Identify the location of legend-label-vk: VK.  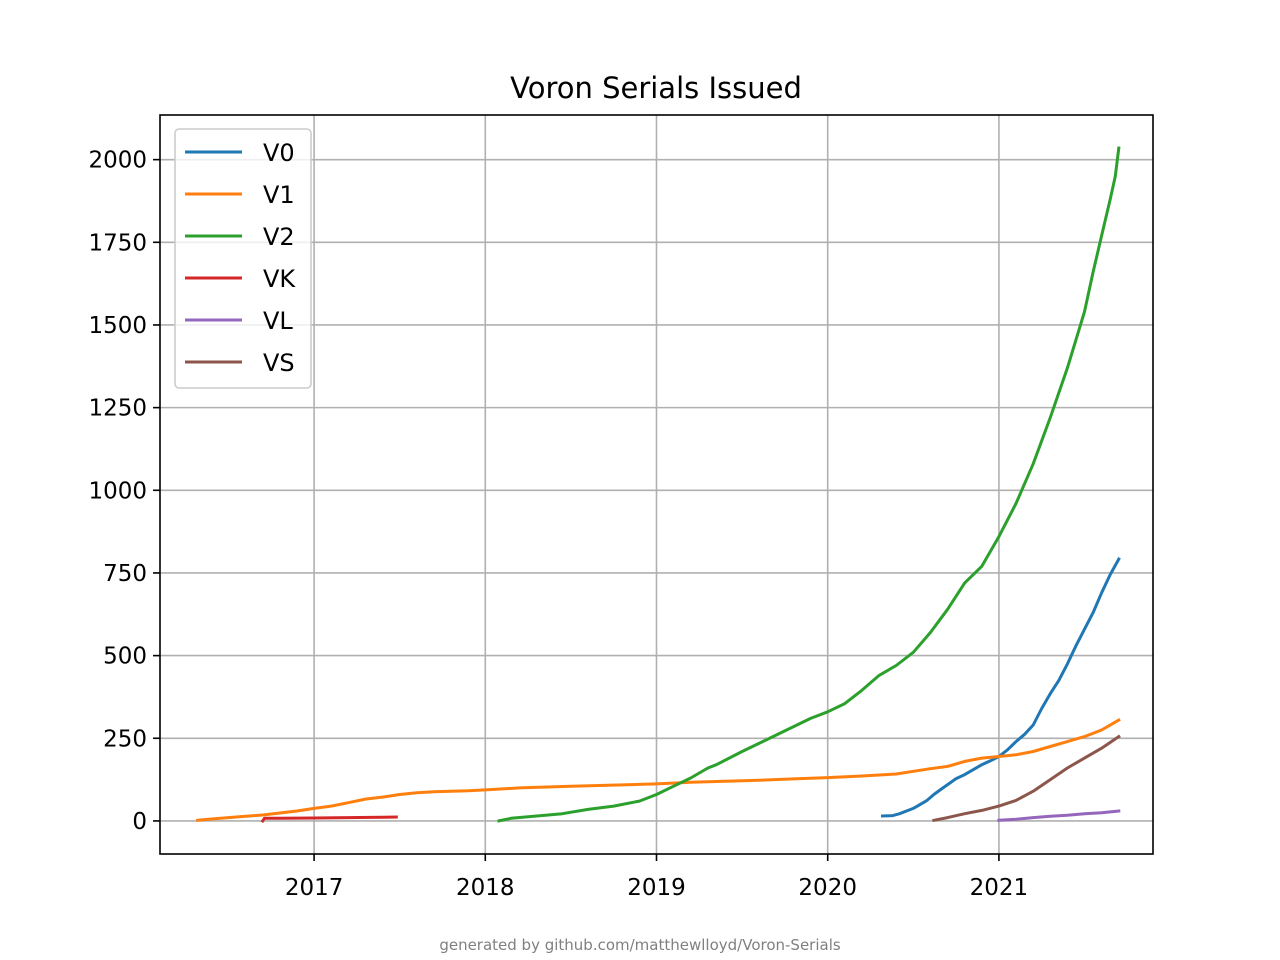
(279, 279).